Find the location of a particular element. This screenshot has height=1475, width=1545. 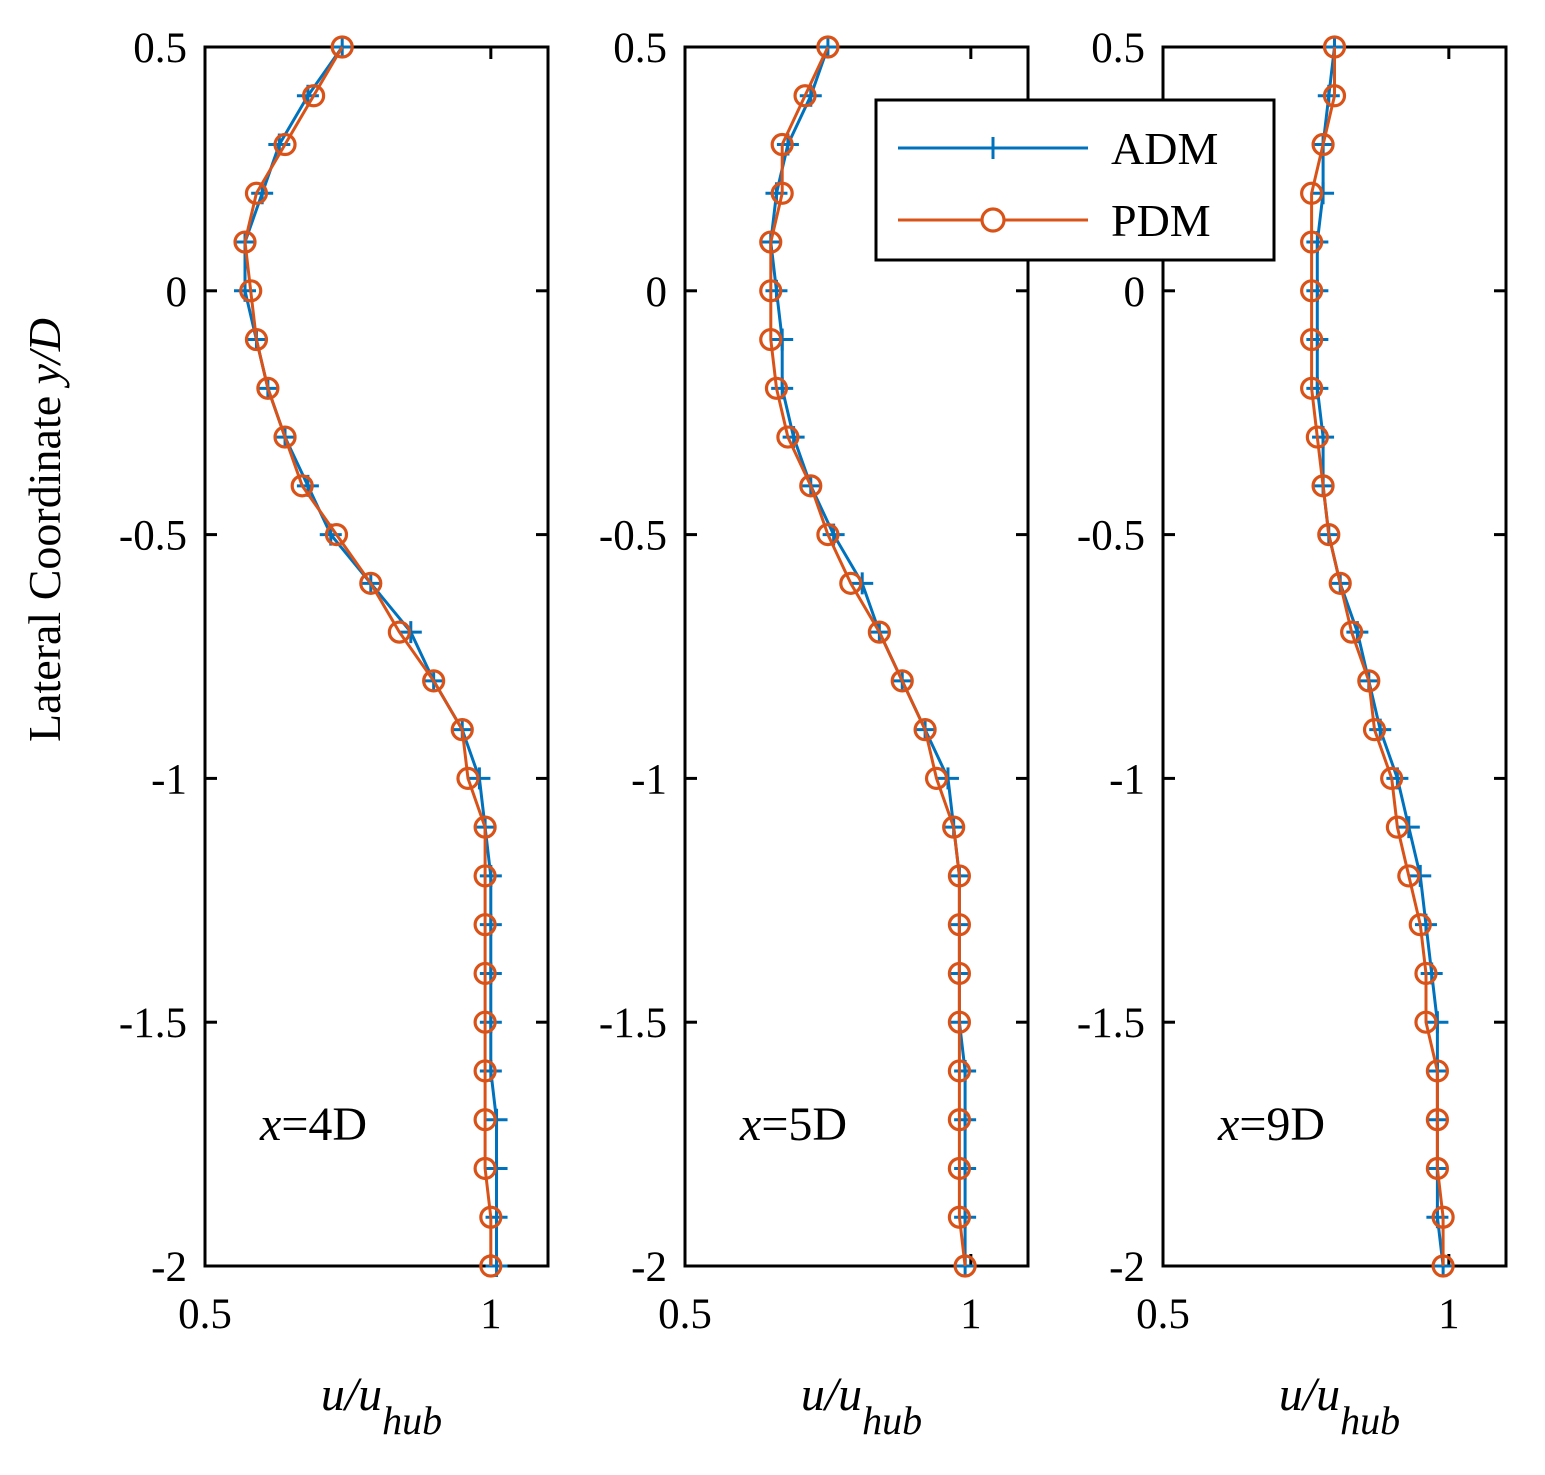

panel-annotation: x=9D is located at coordinates (1271, 1124).